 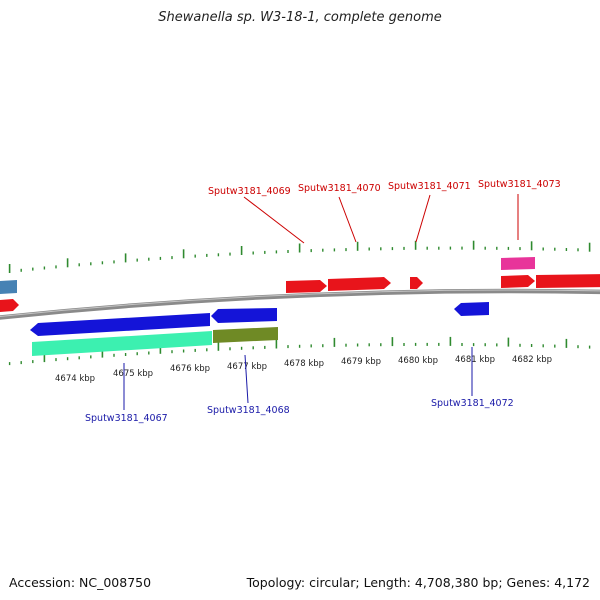 I want to click on tick-label-4678: 4678 kbp, so click(x=304, y=364).